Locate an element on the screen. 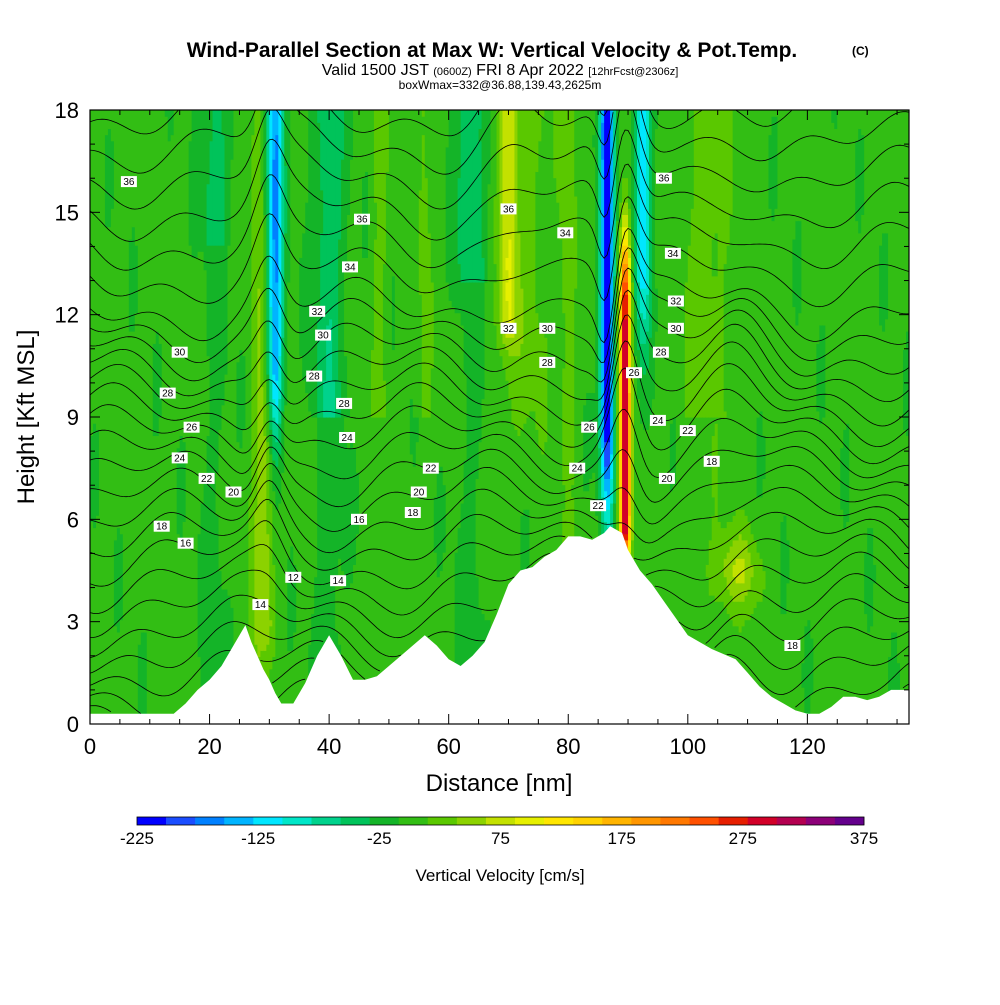  subtitle-zulu: (0600Z) is located at coordinates (452, 72).